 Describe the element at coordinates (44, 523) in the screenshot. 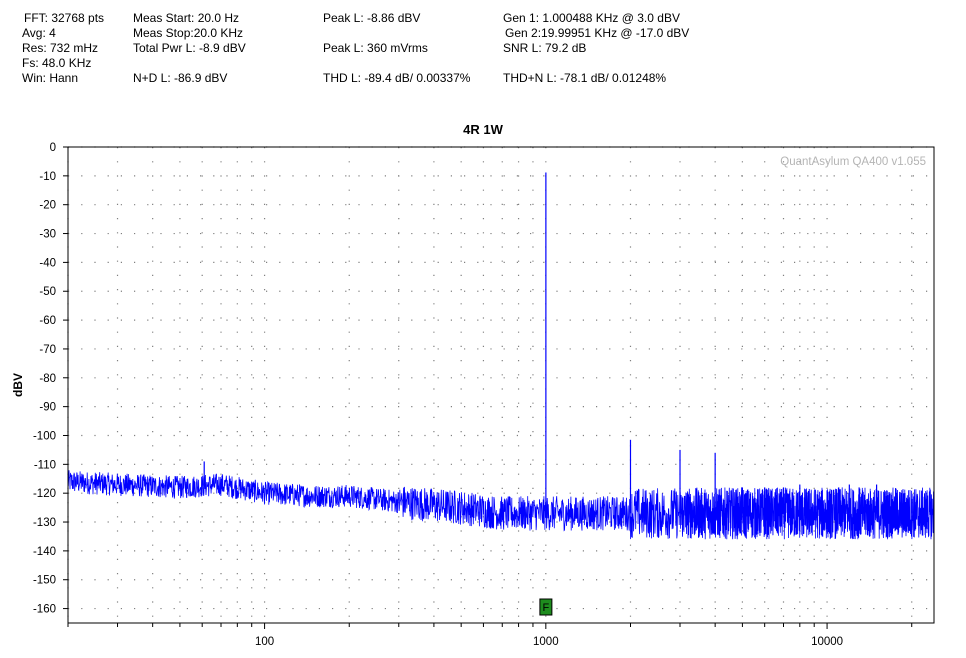

I see `y-tick-label: -130` at that location.